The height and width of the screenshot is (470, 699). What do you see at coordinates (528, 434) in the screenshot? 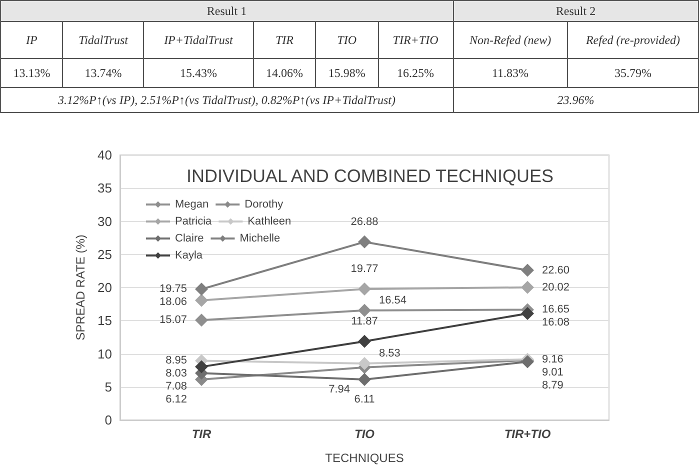
I see `x-tick-label: TIR+TIO` at bounding box center [528, 434].